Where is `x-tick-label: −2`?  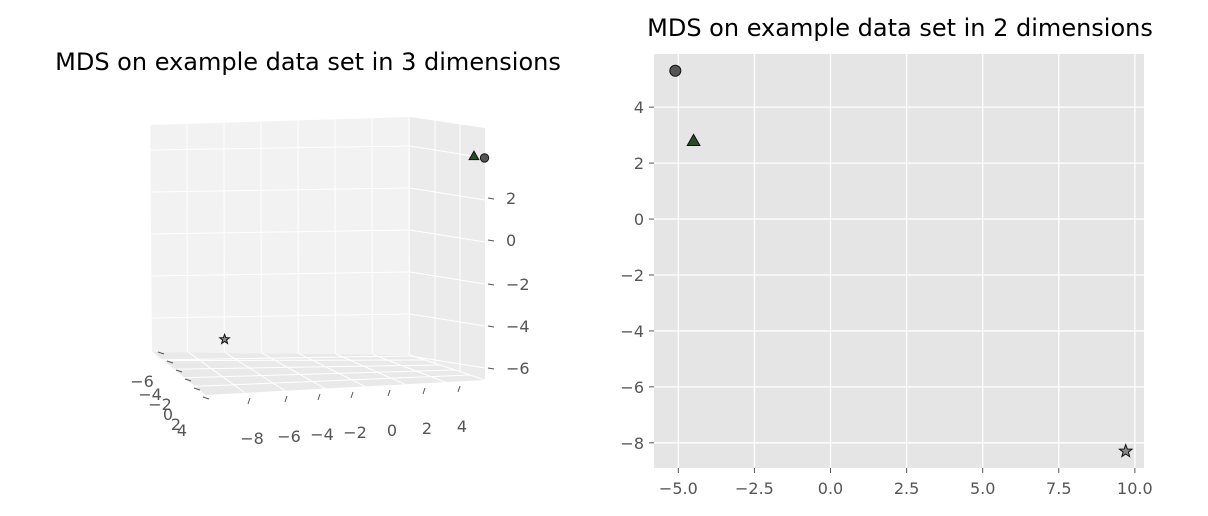 x-tick-label: −2 is located at coordinates (355, 432).